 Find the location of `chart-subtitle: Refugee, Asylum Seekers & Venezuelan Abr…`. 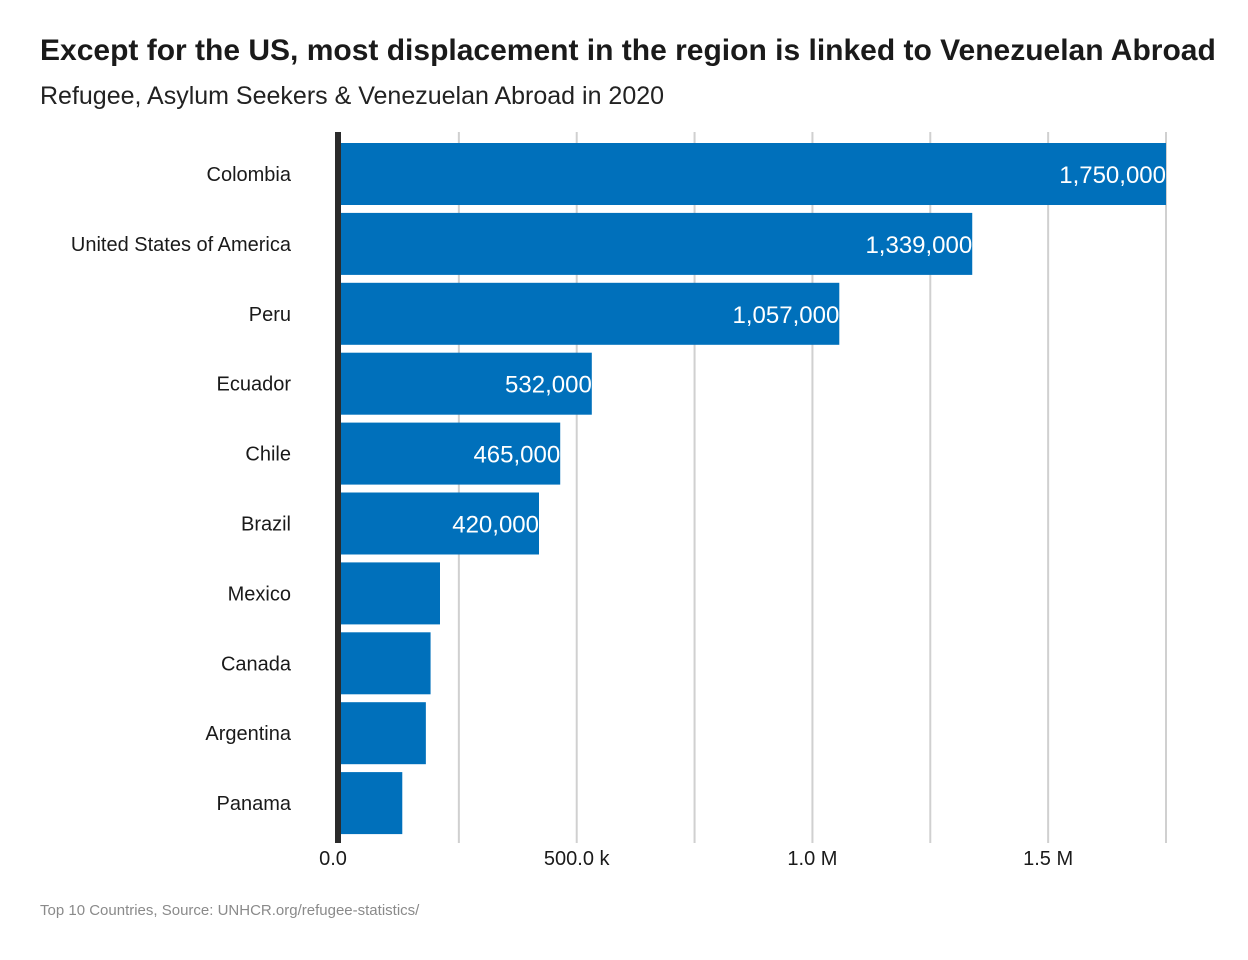

chart-subtitle: Refugee, Asylum Seekers & Venezuelan Abr… is located at coordinates (352, 96).